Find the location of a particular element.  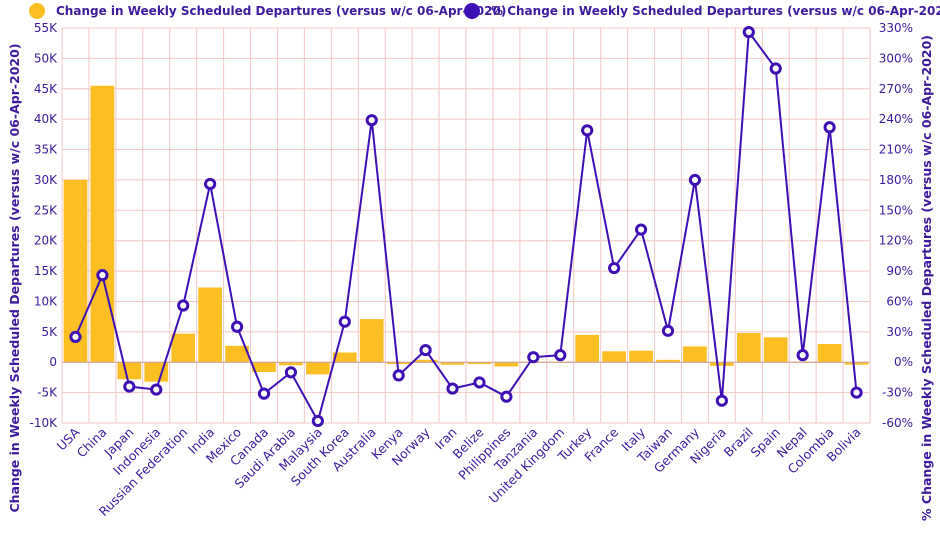

right-tick-label: 60% is located at coordinates (899, 301).